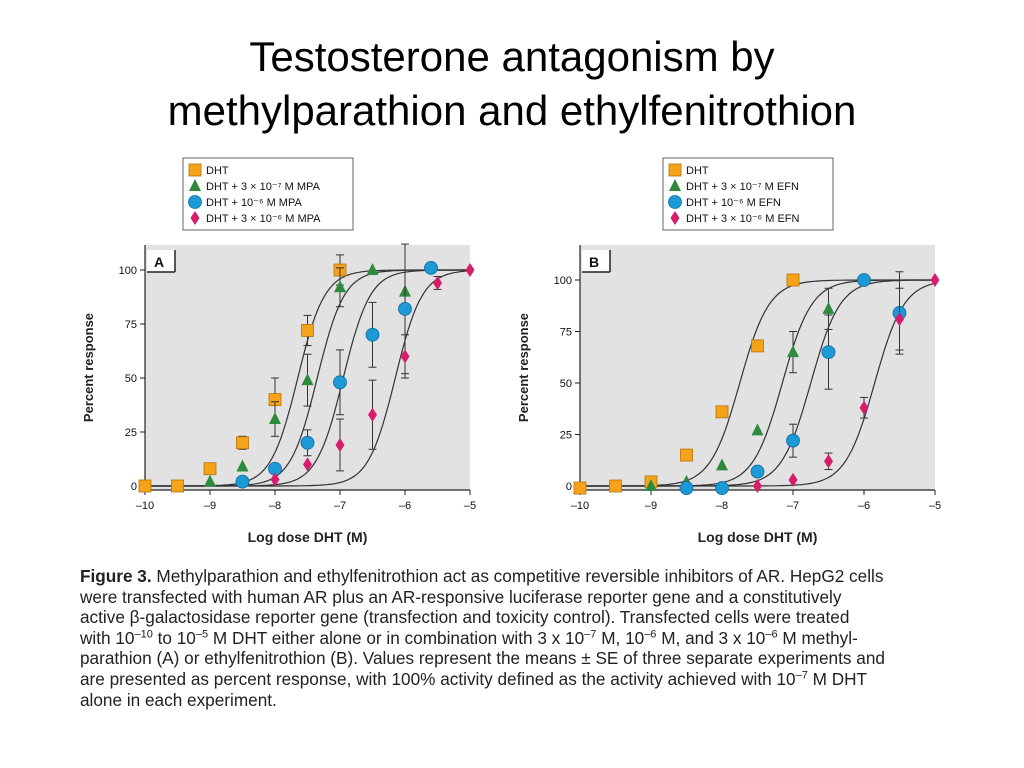 The width and height of the screenshot is (1024, 768). I want to click on legend-entry: DHT + 10⁻⁶ M EFN, so click(733, 203).